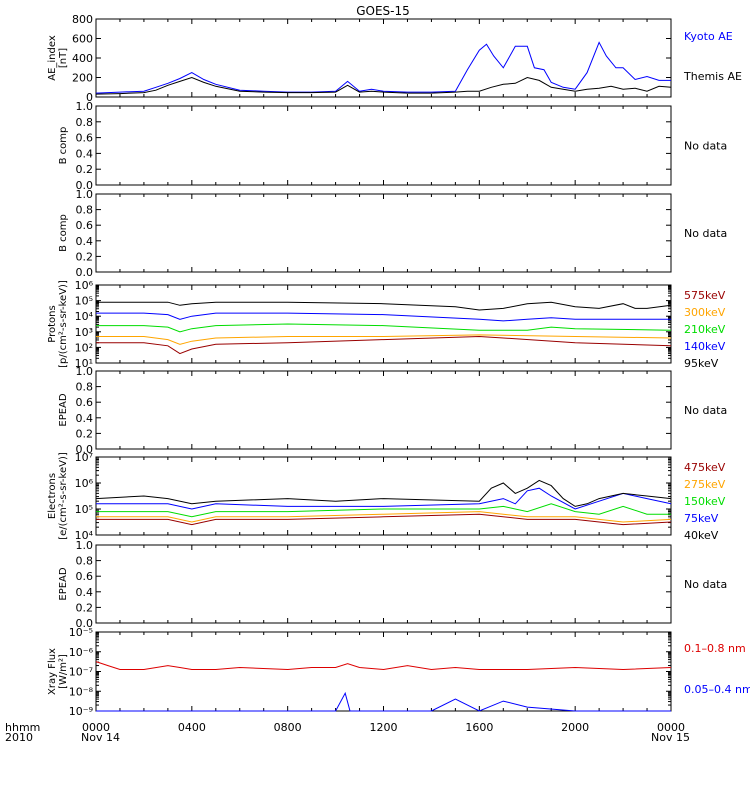 The height and width of the screenshot is (804, 750). What do you see at coordinates (705, 233) in the screenshot?
I see `bcomp2-annotation: No data` at bounding box center [705, 233].